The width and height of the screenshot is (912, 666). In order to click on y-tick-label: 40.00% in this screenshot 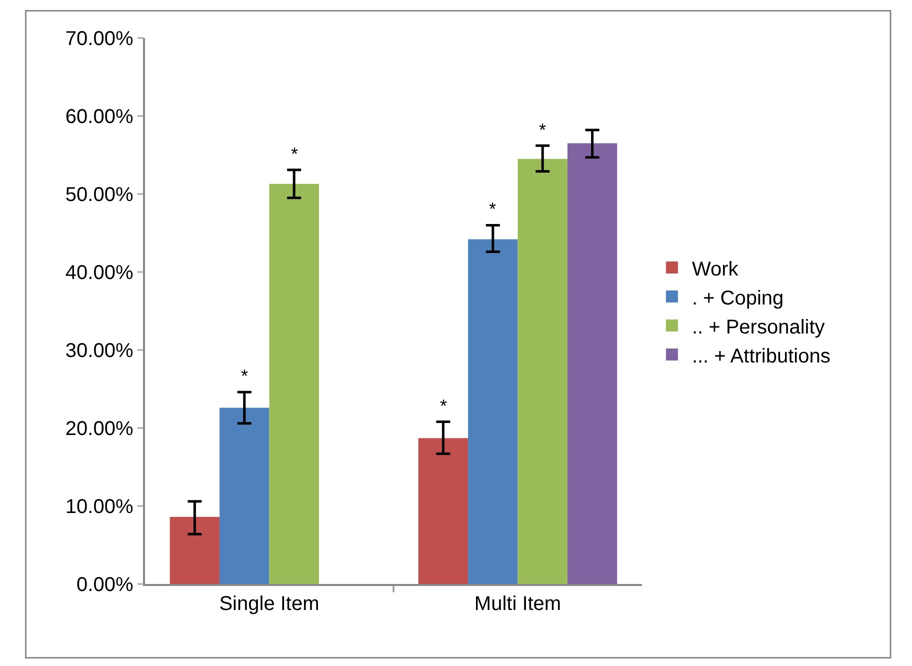, I will do `click(99, 273)`.